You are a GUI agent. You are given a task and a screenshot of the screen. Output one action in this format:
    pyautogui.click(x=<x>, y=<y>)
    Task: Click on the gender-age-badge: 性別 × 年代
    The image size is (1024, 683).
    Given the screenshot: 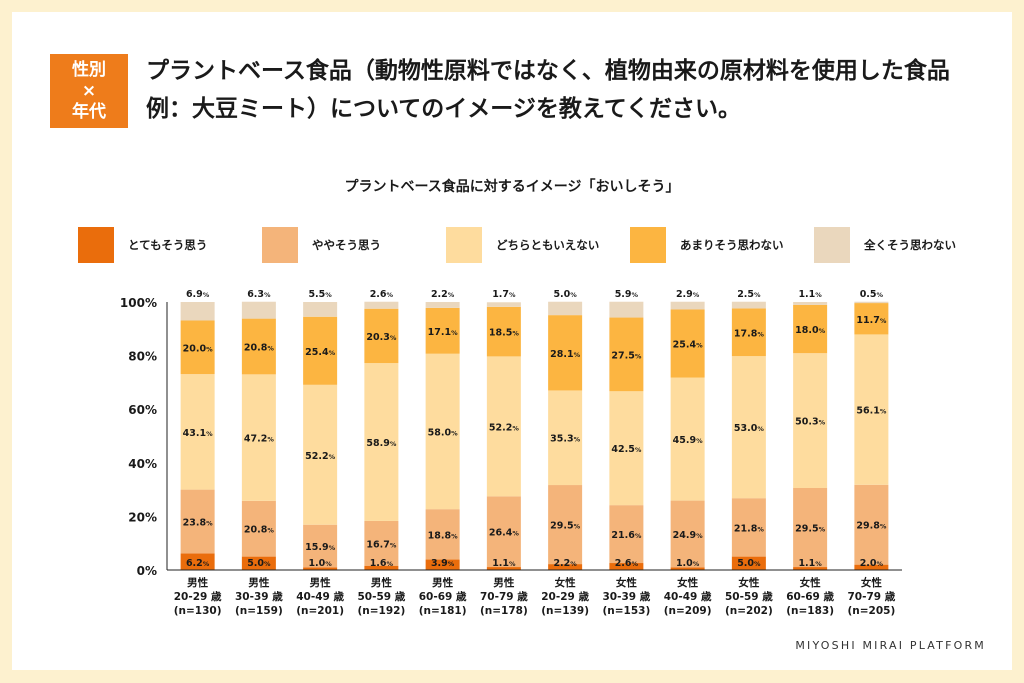 What is the action you would take?
    pyautogui.click(x=89, y=91)
    